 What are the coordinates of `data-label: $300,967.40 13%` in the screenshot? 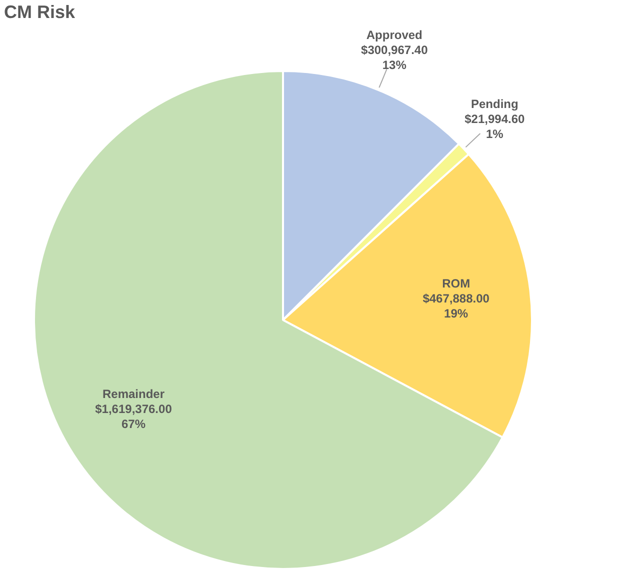 It's located at (394, 57).